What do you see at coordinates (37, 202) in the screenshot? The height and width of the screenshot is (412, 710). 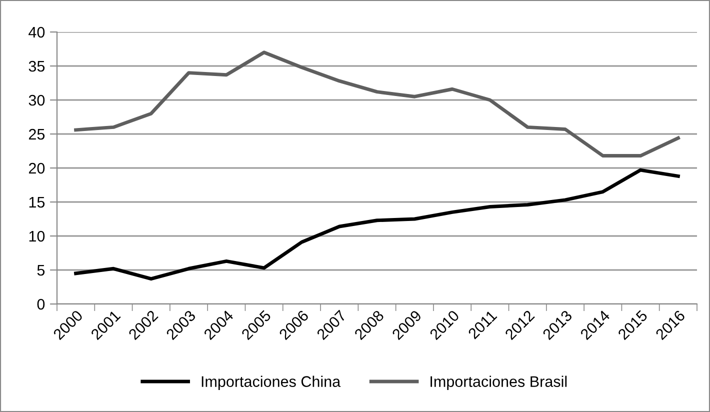 I see `y-tick-label: 15` at bounding box center [37, 202].